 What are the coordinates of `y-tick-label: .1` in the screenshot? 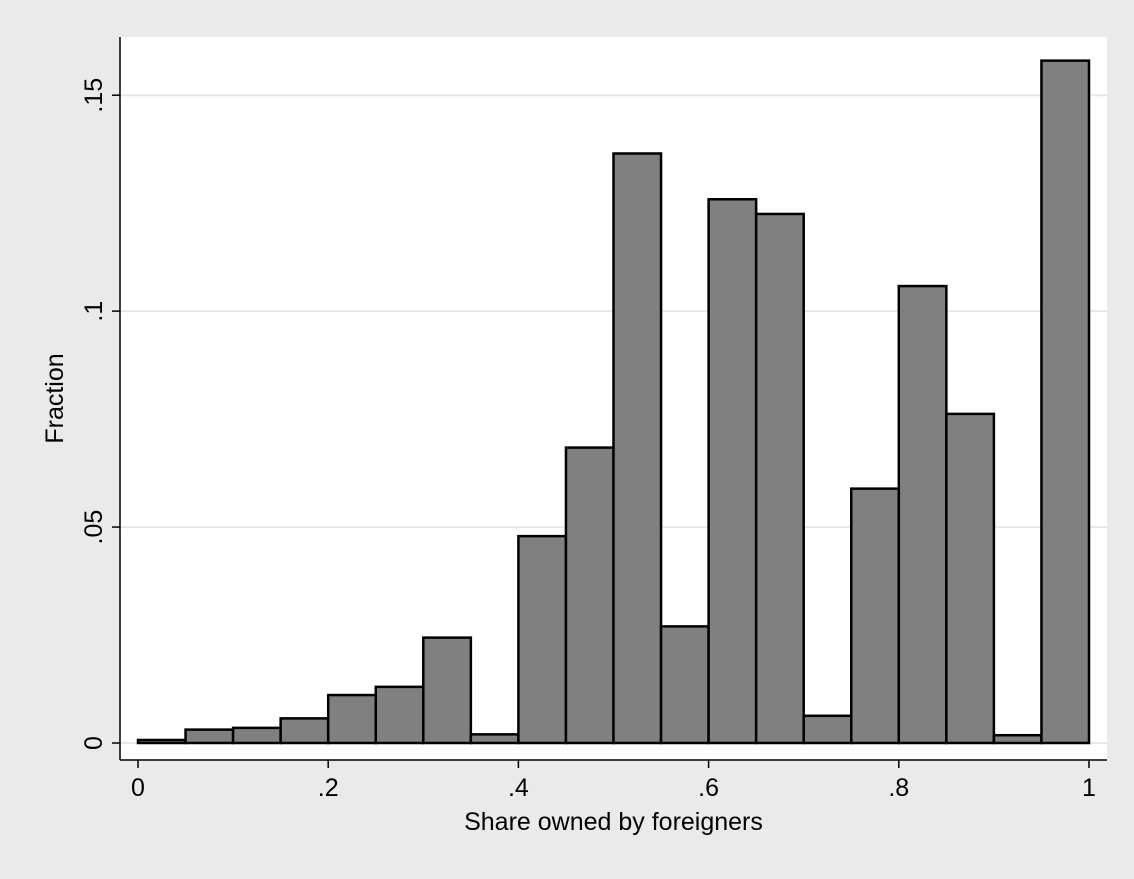 It's located at (94, 311).